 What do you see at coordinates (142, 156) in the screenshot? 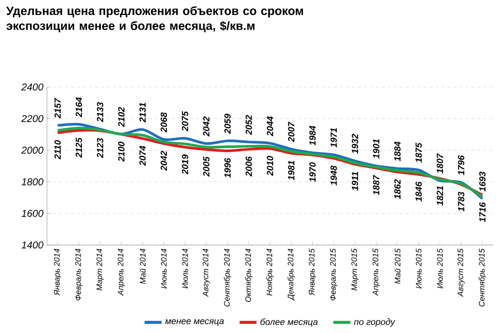
I see `data-label: 2074` at bounding box center [142, 156].